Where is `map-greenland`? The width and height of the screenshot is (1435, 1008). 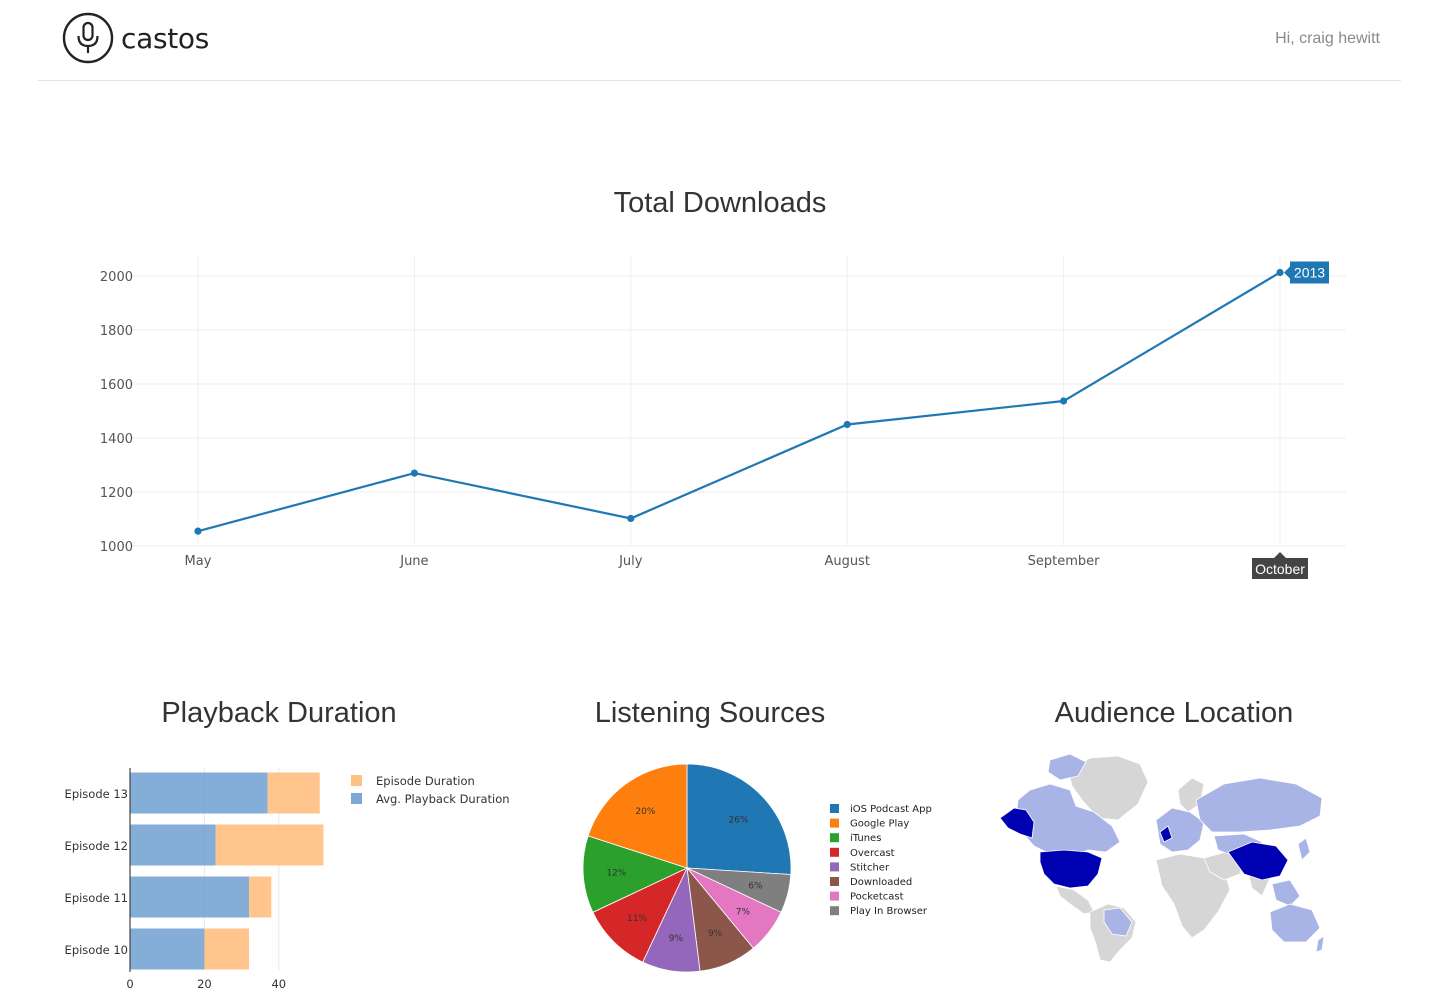
map-greenland is located at coordinates (1108, 788).